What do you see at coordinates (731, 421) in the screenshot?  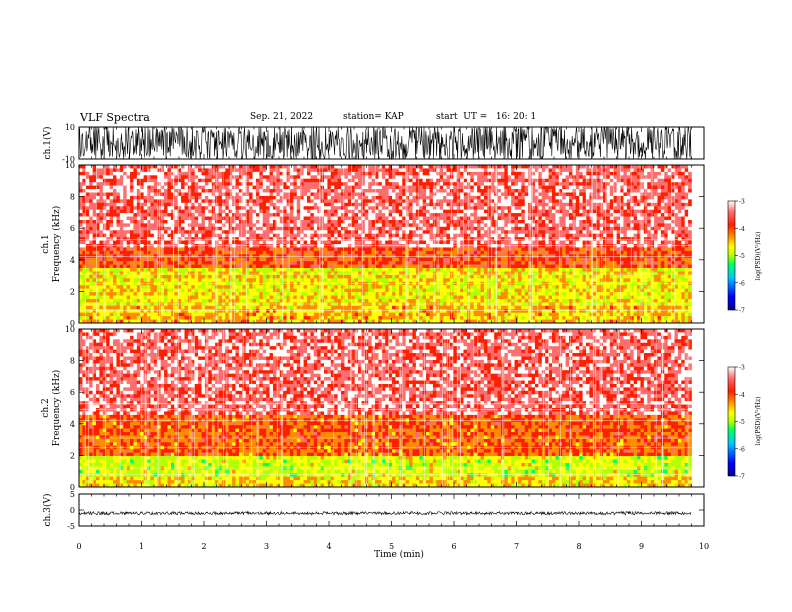 I see `ch2-colorbar` at bounding box center [731, 421].